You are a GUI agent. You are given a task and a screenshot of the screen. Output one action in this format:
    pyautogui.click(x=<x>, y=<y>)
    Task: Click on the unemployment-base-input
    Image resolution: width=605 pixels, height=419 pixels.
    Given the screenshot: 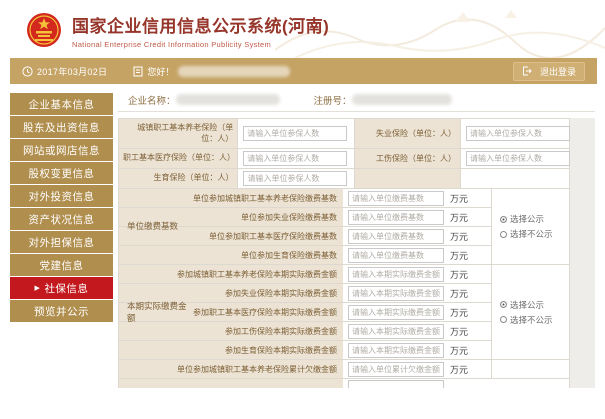 What is the action you would take?
    pyautogui.click(x=396, y=217)
    